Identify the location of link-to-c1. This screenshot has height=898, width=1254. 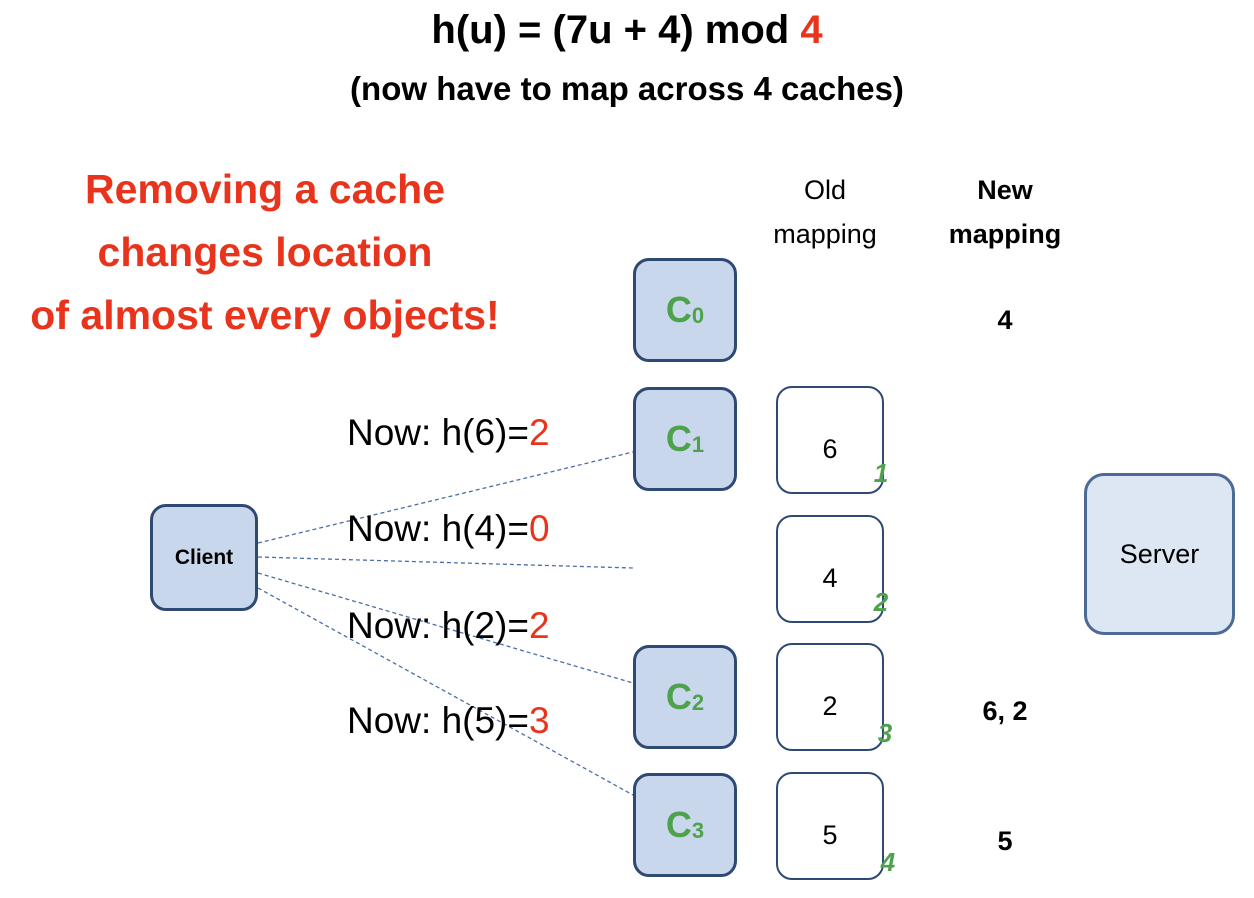
(445, 497).